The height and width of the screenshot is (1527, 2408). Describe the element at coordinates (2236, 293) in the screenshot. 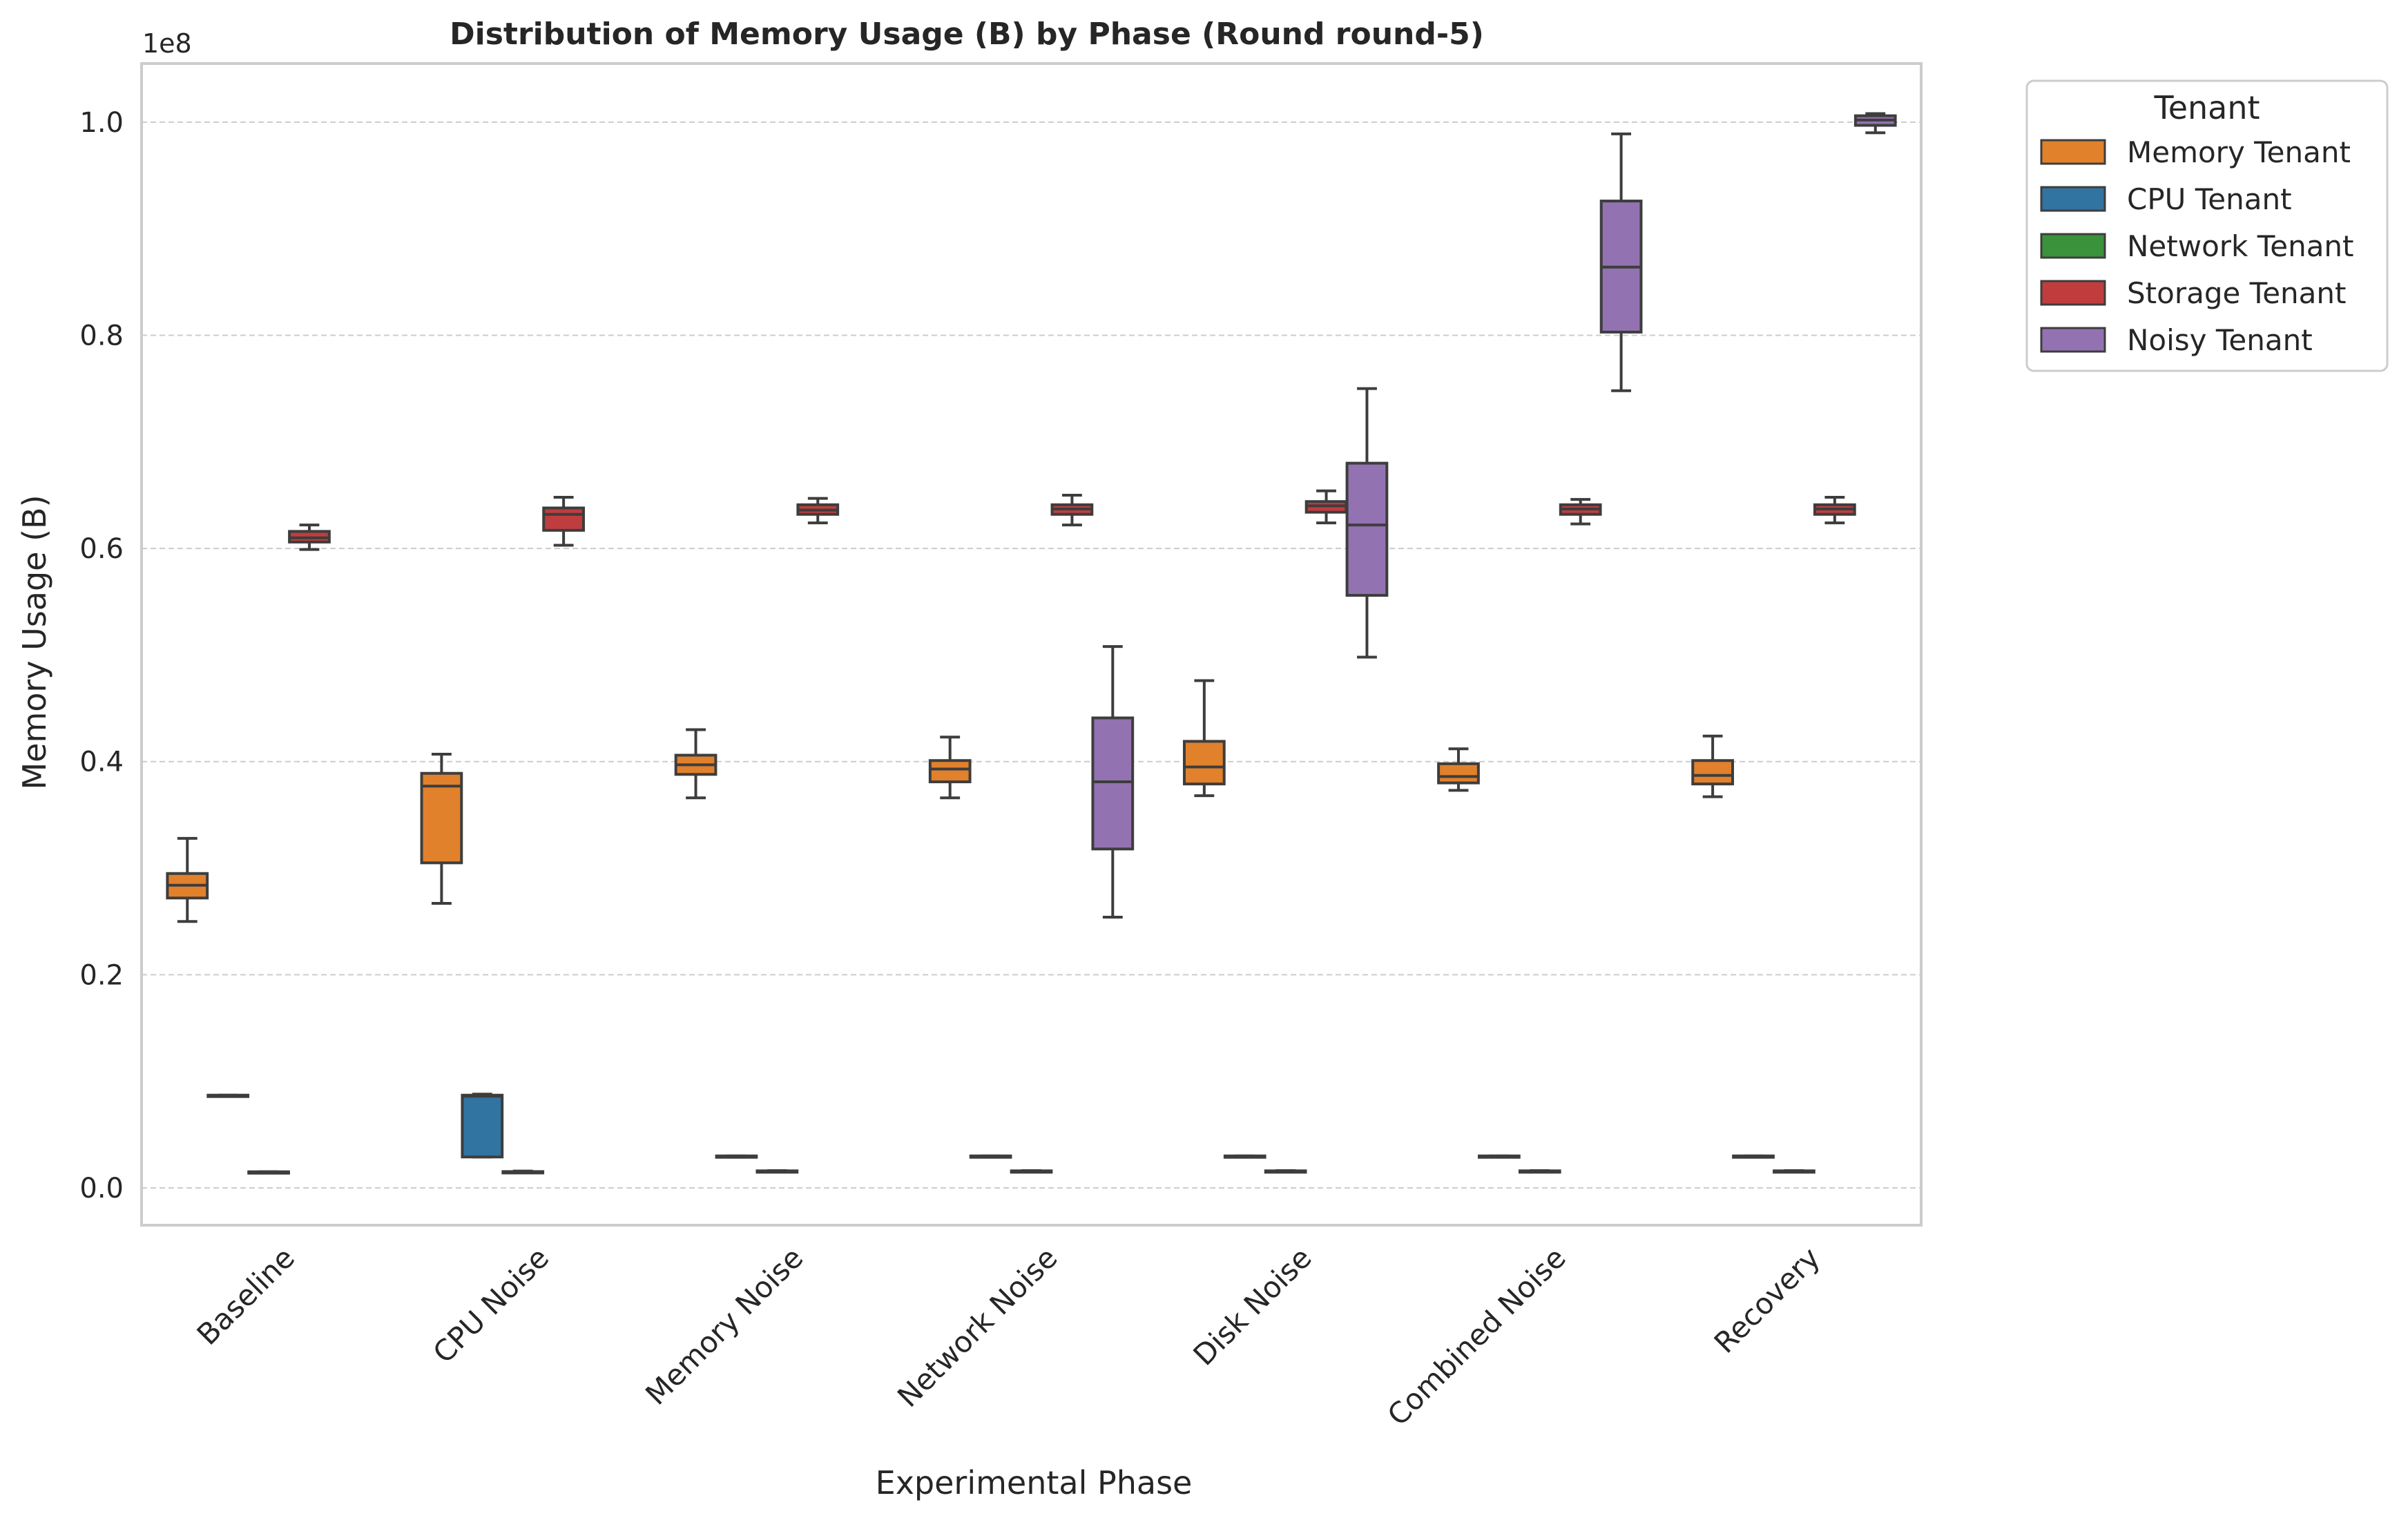

I see `legend-label: Storage Tenant` at that location.